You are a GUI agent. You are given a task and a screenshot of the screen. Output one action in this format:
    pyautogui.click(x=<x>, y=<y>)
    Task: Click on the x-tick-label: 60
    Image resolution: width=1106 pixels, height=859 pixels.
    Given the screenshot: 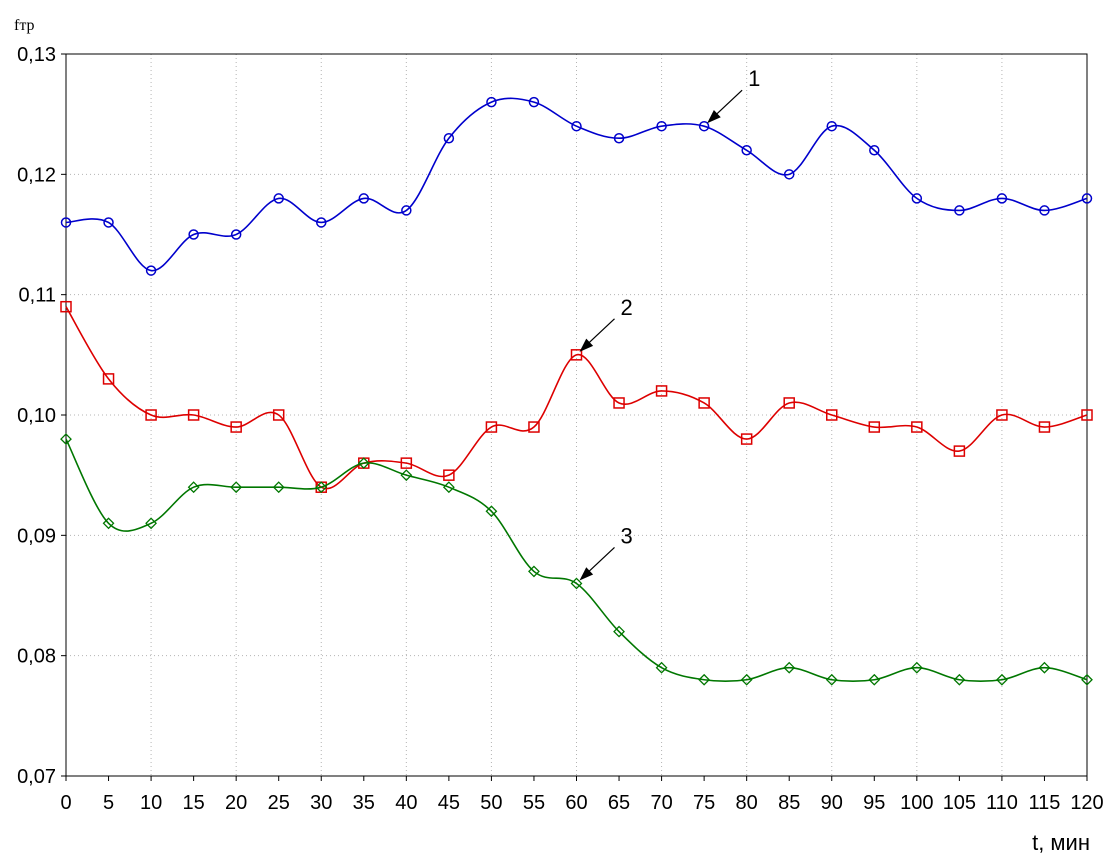 What is the action you would take?
    pyautogui.click(x=576, y=803)
    